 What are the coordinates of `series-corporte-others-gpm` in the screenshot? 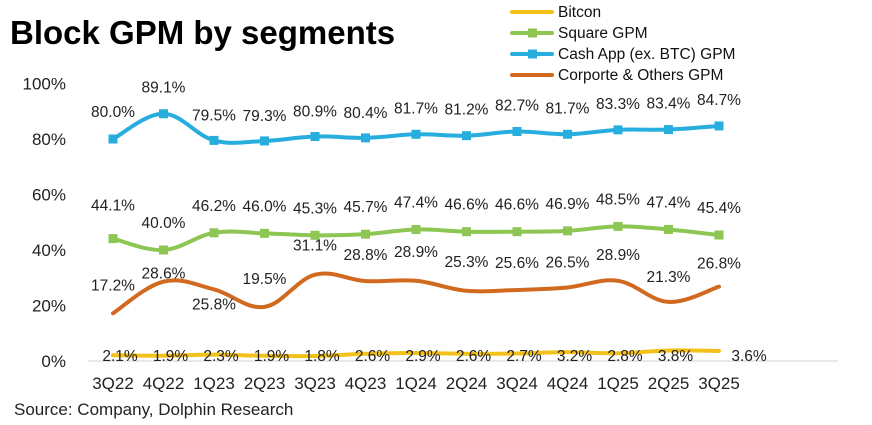 It's located at (416, 293).